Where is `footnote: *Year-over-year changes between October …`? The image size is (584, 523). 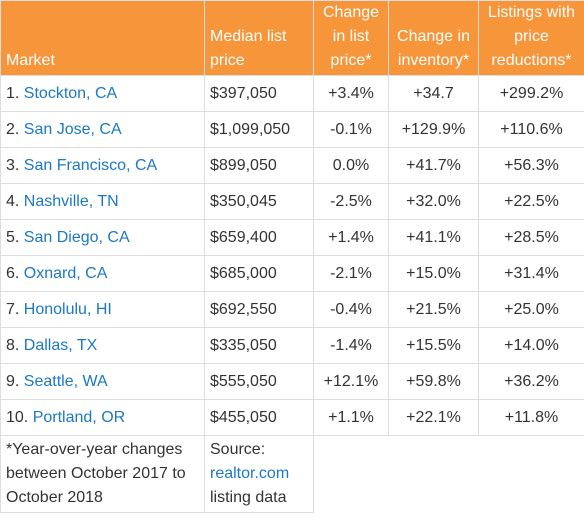
footnote: *Year-over-year changes between October … is located at coordinates (102, 474).